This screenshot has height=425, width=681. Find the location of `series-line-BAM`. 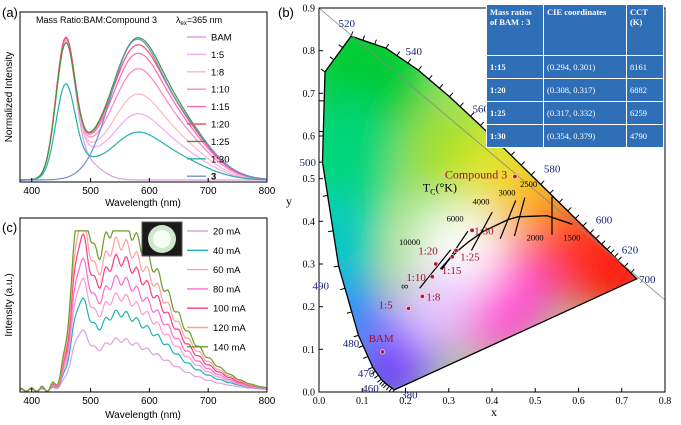

series-line-BAM is located at coordinates (143, 110).